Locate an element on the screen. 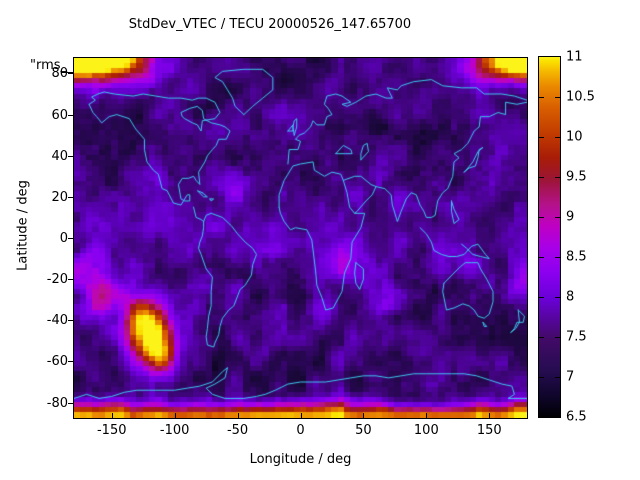 The image size is (640, 480). x-tick-label-1: -100 is located at coordinates (174, 430).